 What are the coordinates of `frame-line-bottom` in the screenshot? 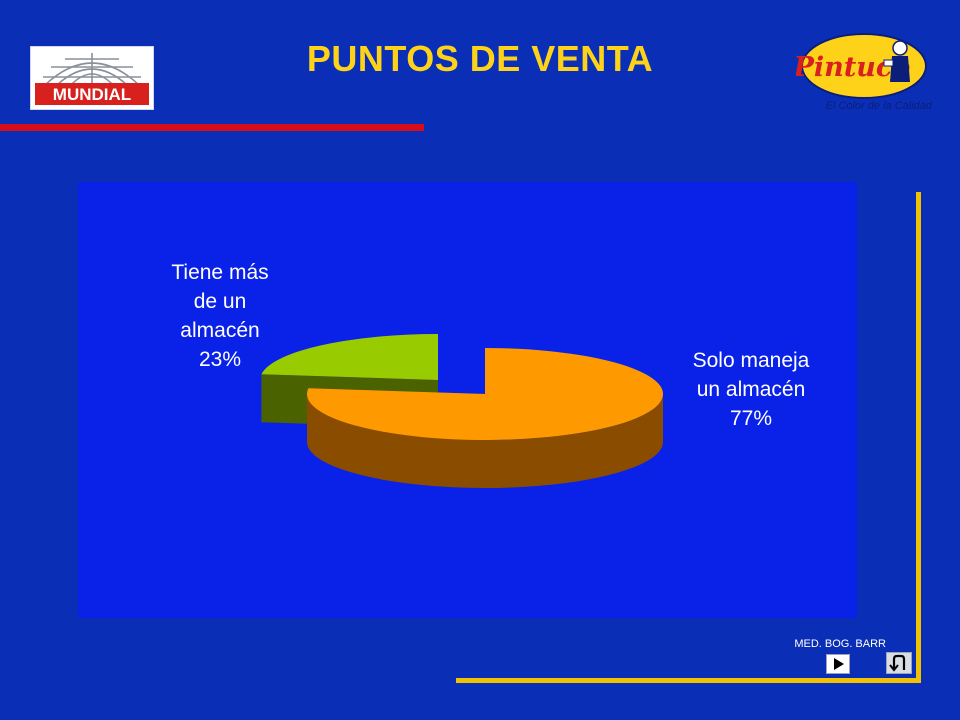 It's located at (688, 680).